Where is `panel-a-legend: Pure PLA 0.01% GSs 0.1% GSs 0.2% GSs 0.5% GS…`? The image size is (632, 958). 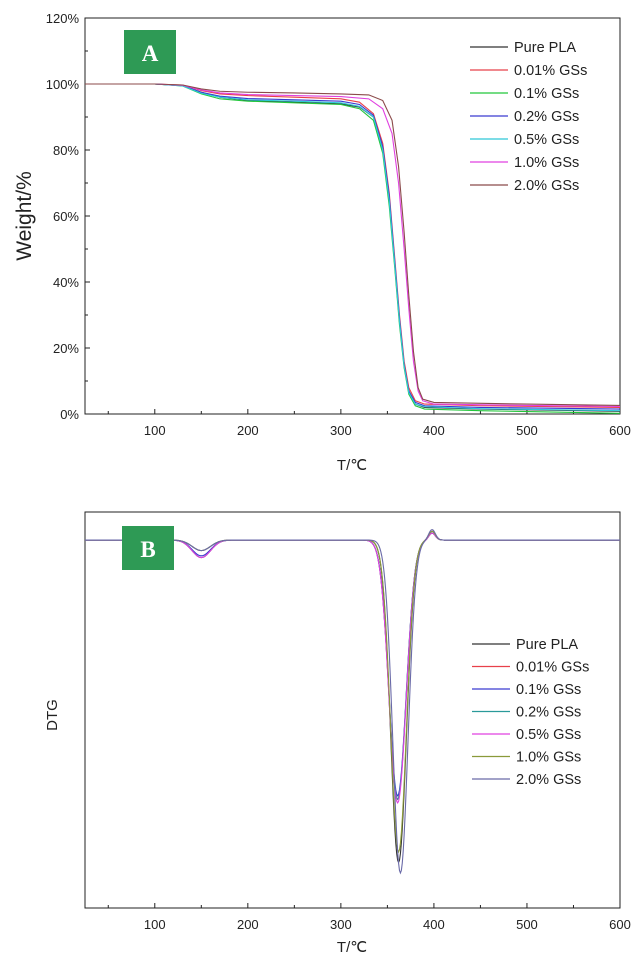 panel-a-legend: Pure PLA 0.01% GSs 0.1% GSs 0.2% GSs 0.5% GS… is located at coordinates (528, 117).